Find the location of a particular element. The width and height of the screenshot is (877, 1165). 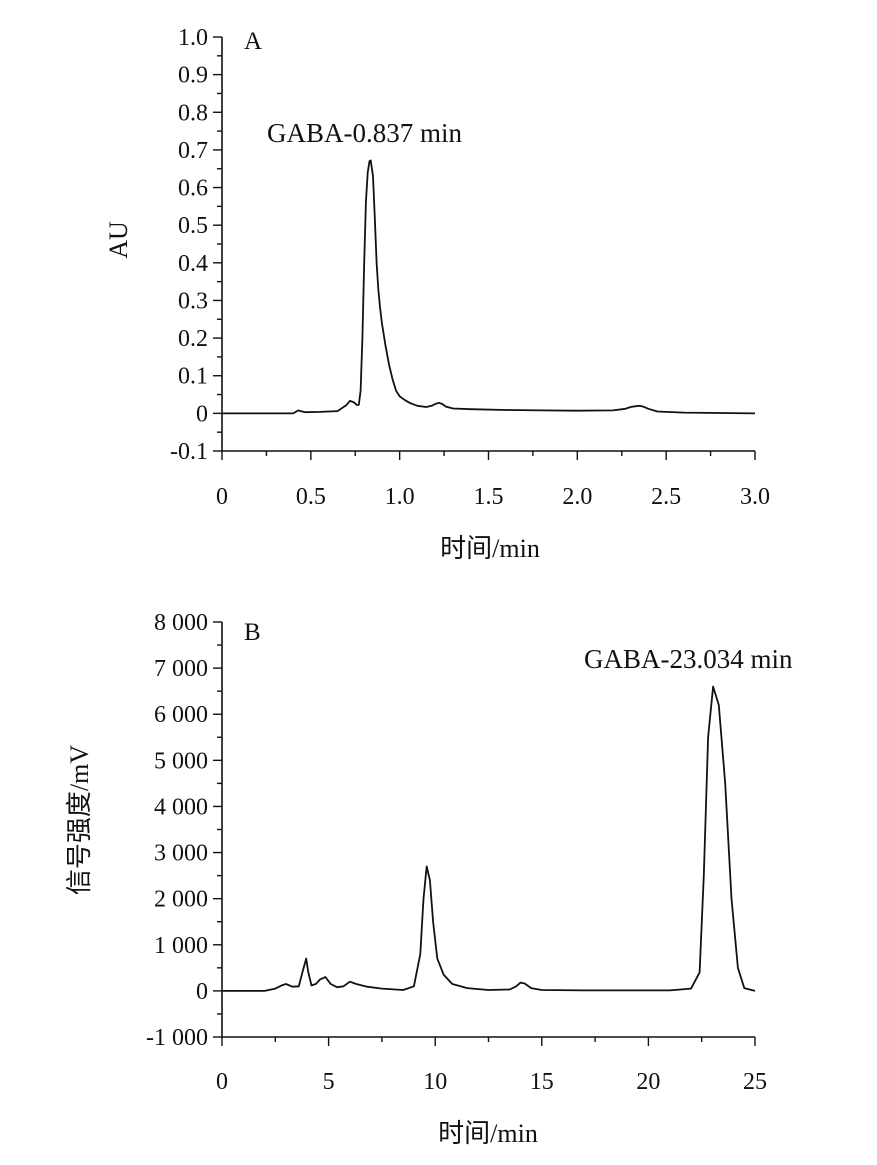

peak-annotation: GABA-23.034 min is located at coordinates (688, 659).